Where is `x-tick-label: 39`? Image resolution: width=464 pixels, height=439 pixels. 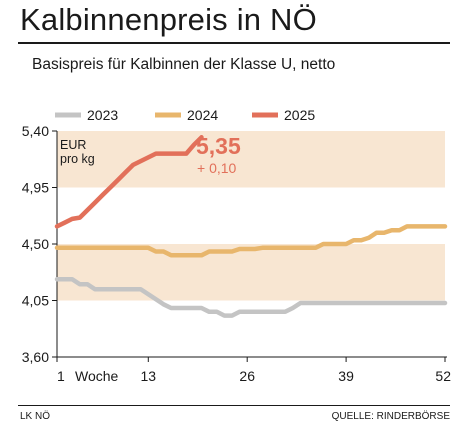
x-tick-label: 39 is located at coordinates (346, 376).